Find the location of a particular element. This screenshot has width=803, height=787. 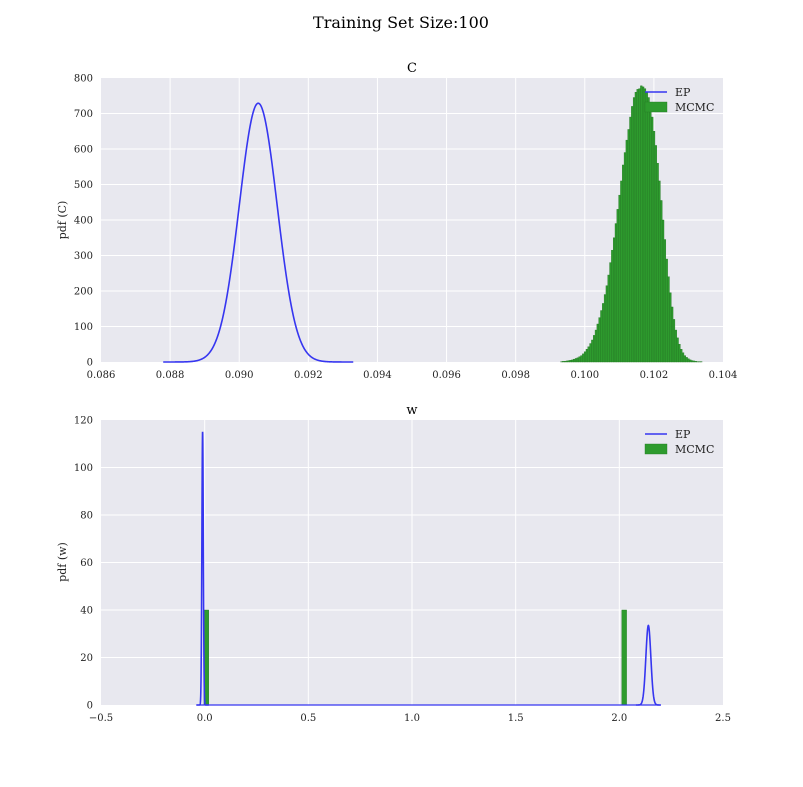

chart-c-xtick-label: 0.096 is located at coordinates (446, 375).